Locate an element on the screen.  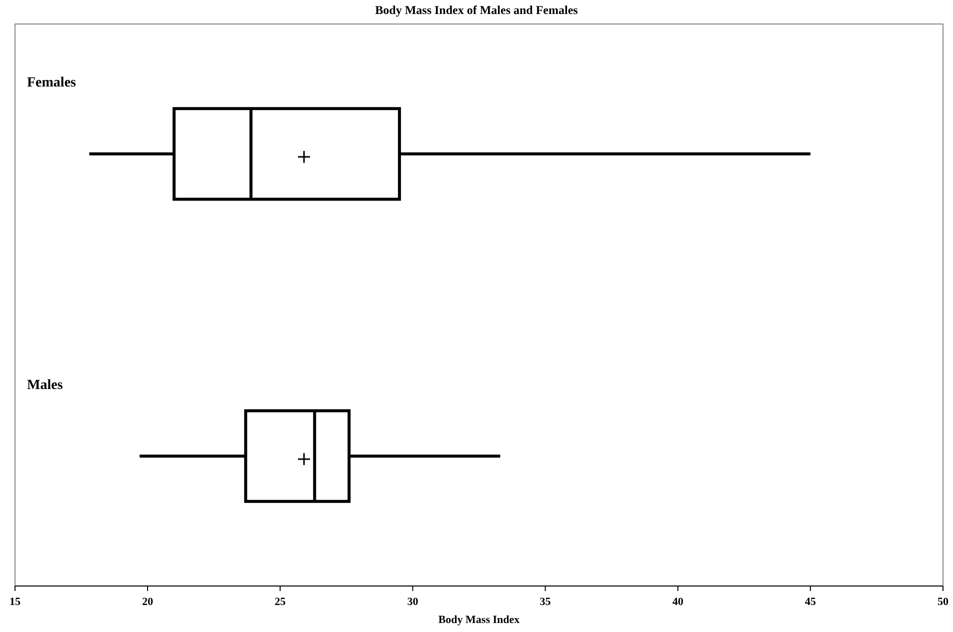
x-tick-label: 25 is located at coordinates (280, 602).